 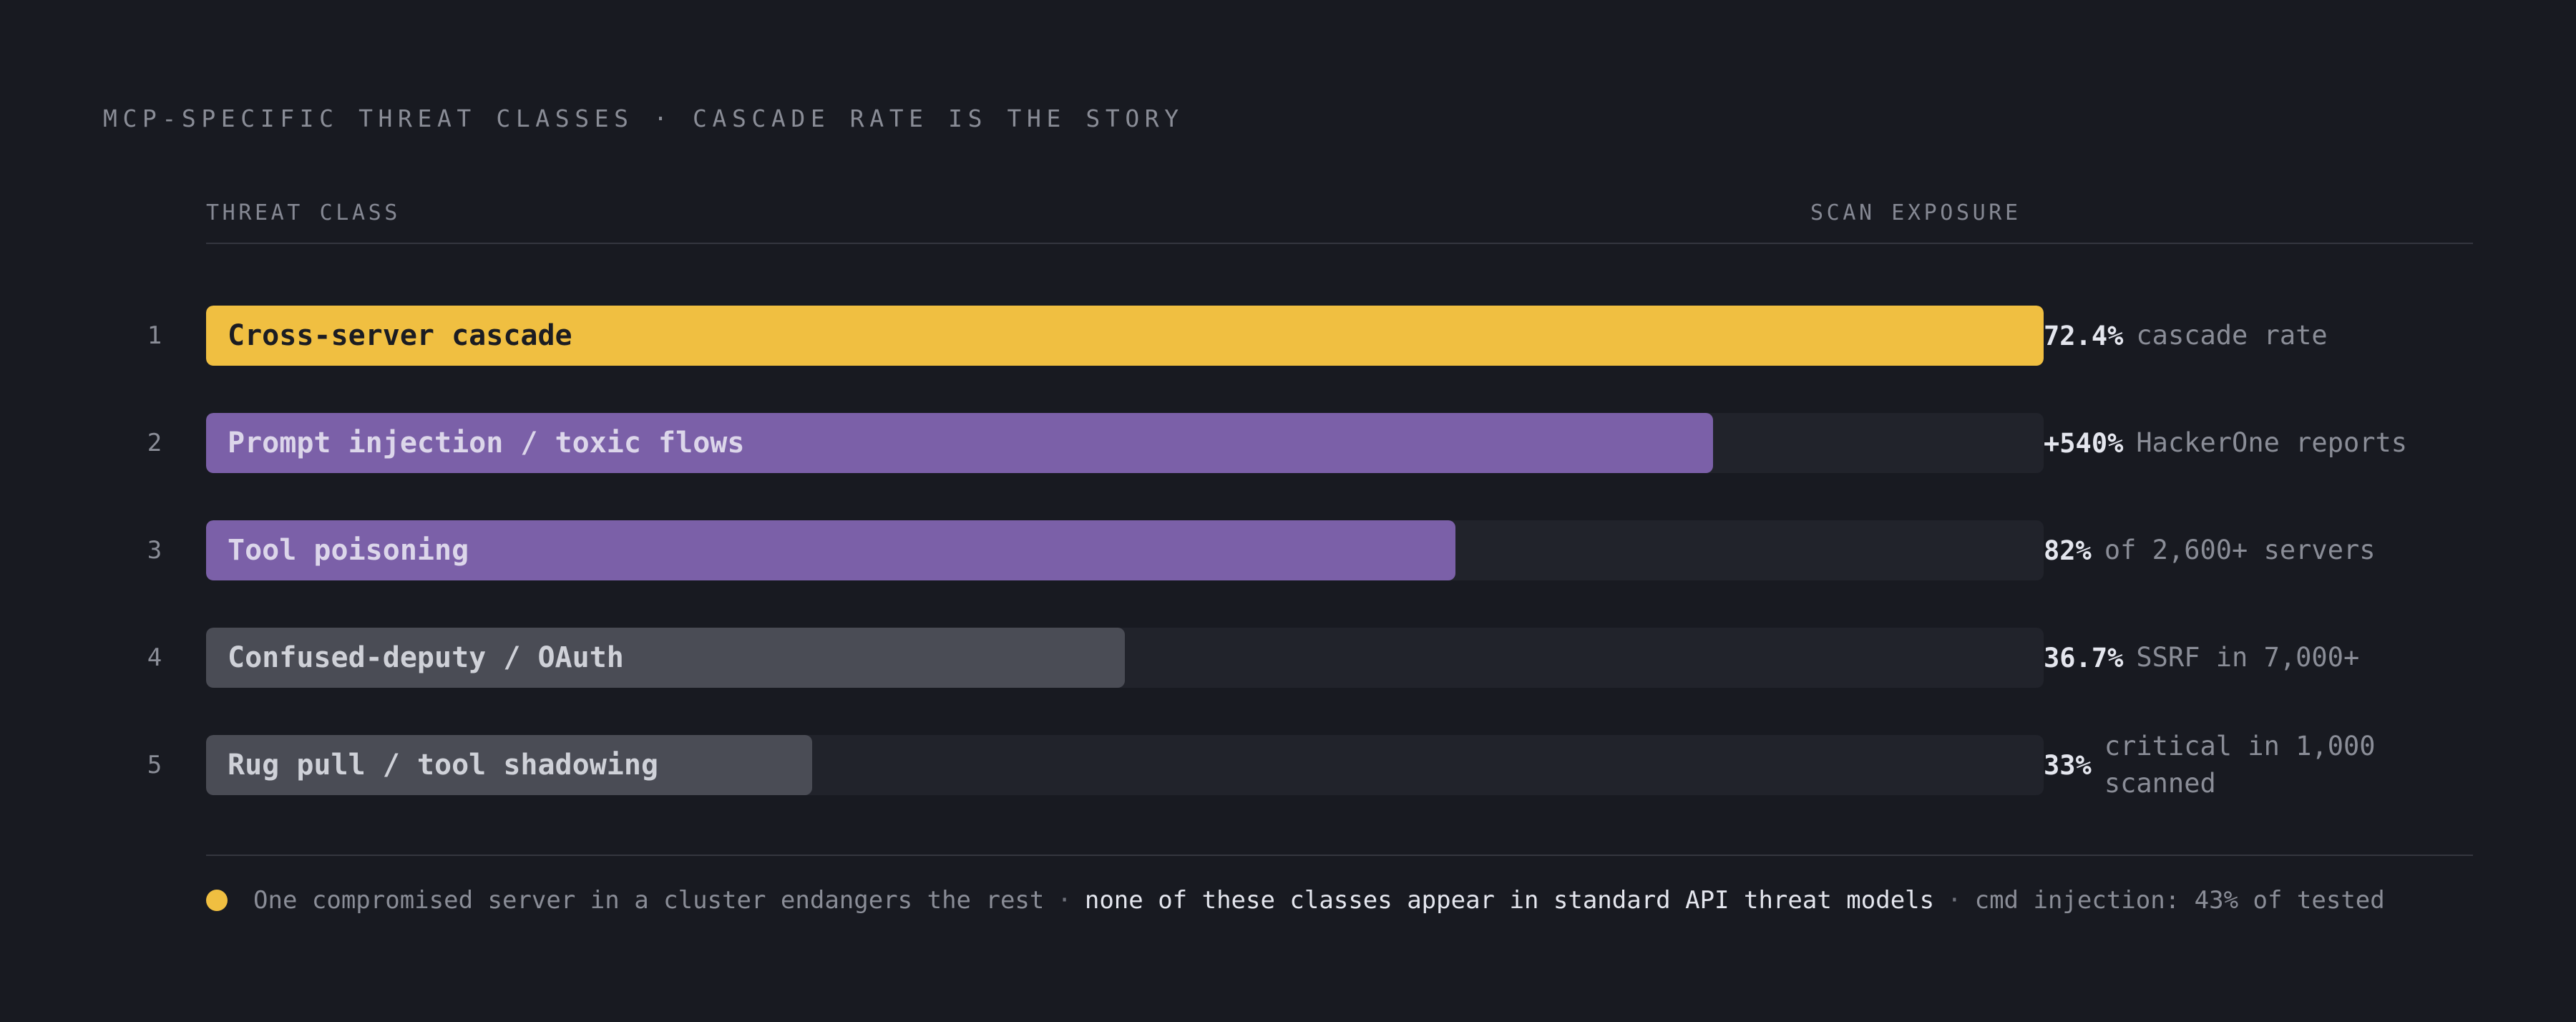 What do you see at coordinates (2084, 335) in the screenshot?
I see `value-number: 72.4%` at bounding box center [2084, 335].